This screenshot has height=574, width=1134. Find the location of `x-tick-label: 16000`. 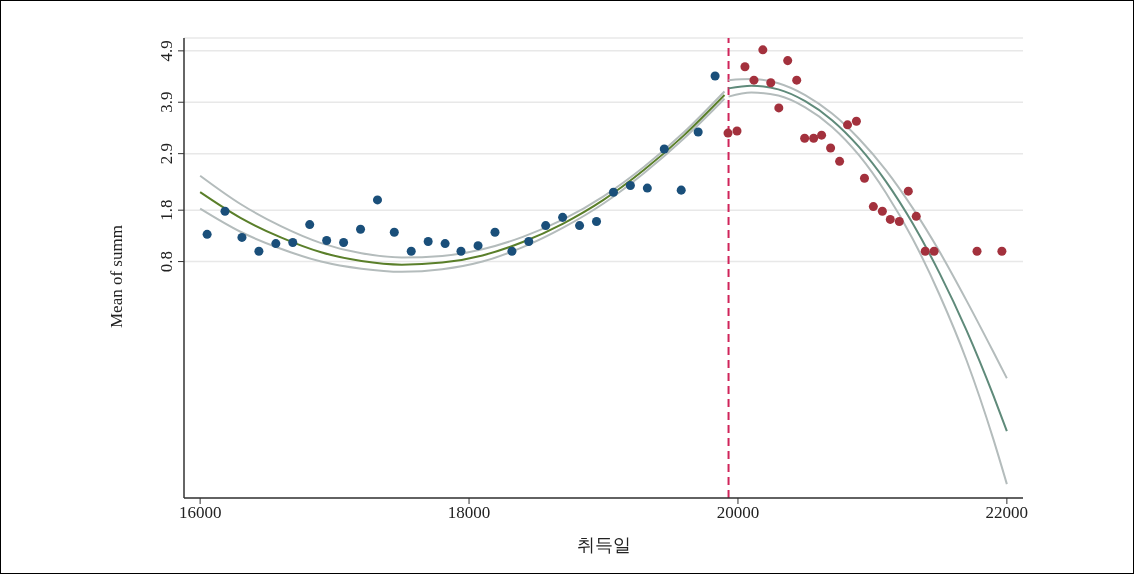

x-tick-label: 16000 is located at coordinates (200, 513).